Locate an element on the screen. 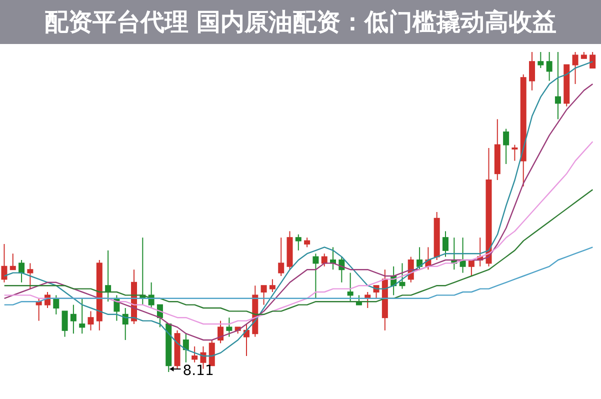 The width and height of the screenshot is (601, 399). chart-title: 配资平台代理 国内原油配资：低门槛撬动高收益 is located at coordinates (300, 22).